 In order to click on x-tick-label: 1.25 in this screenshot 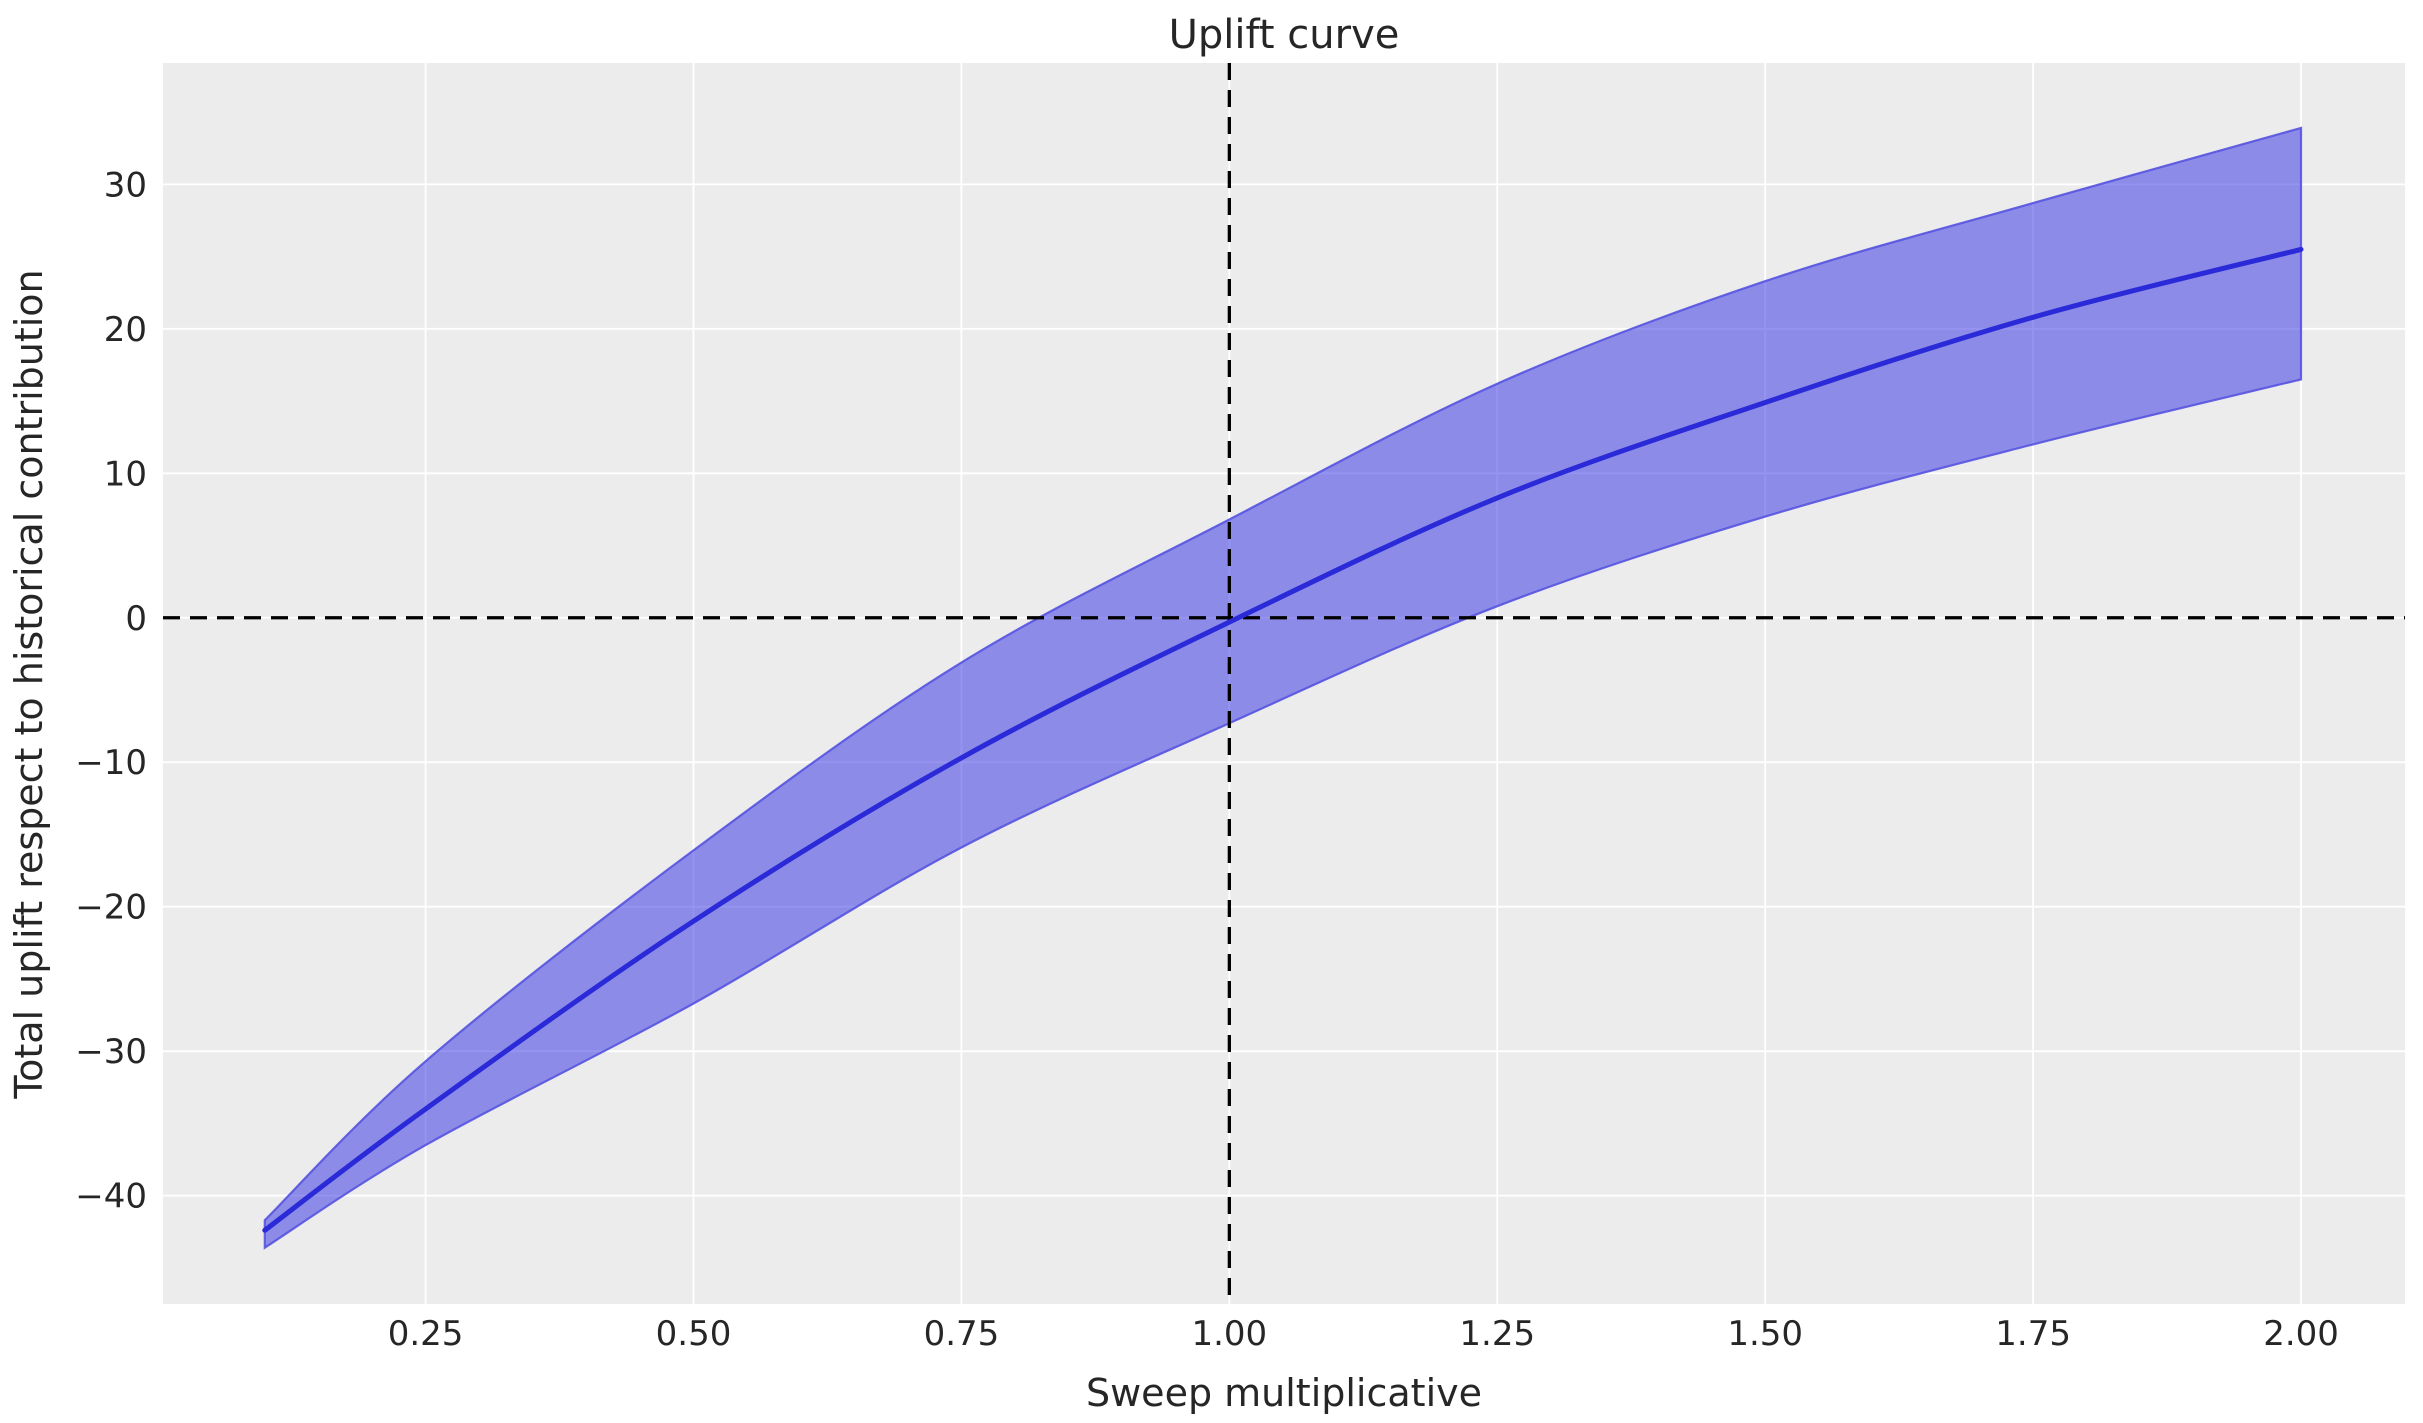, I will do `click(1497, 1334)`.